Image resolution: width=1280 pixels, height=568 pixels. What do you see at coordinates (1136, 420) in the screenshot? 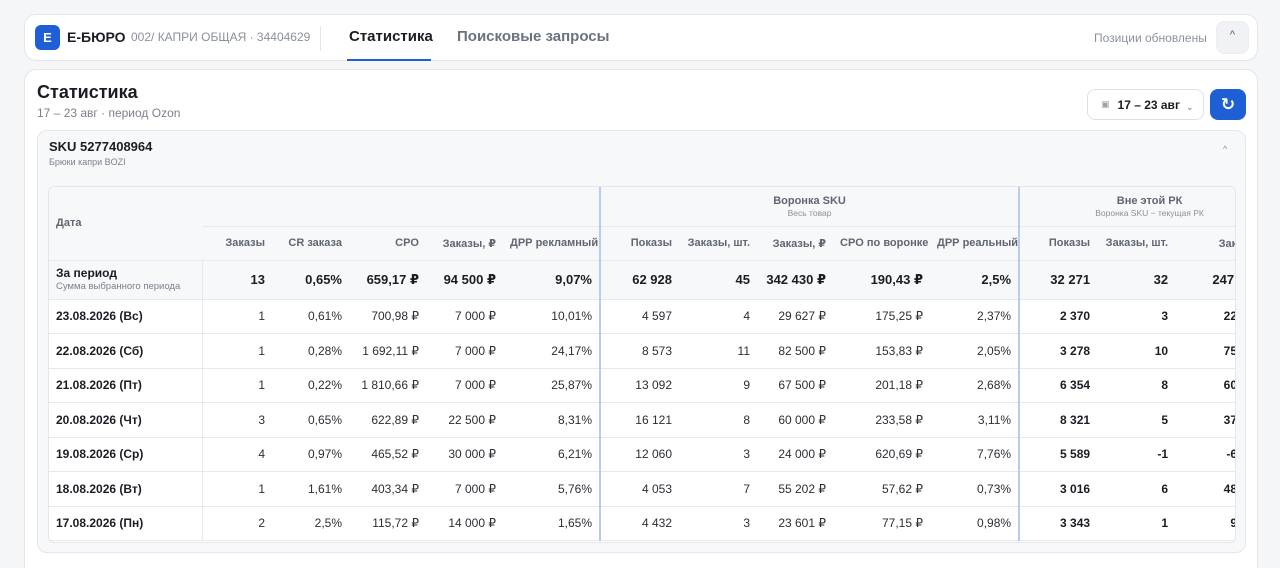
I see `table-cell: 5` at bounding box center [1136, 420].